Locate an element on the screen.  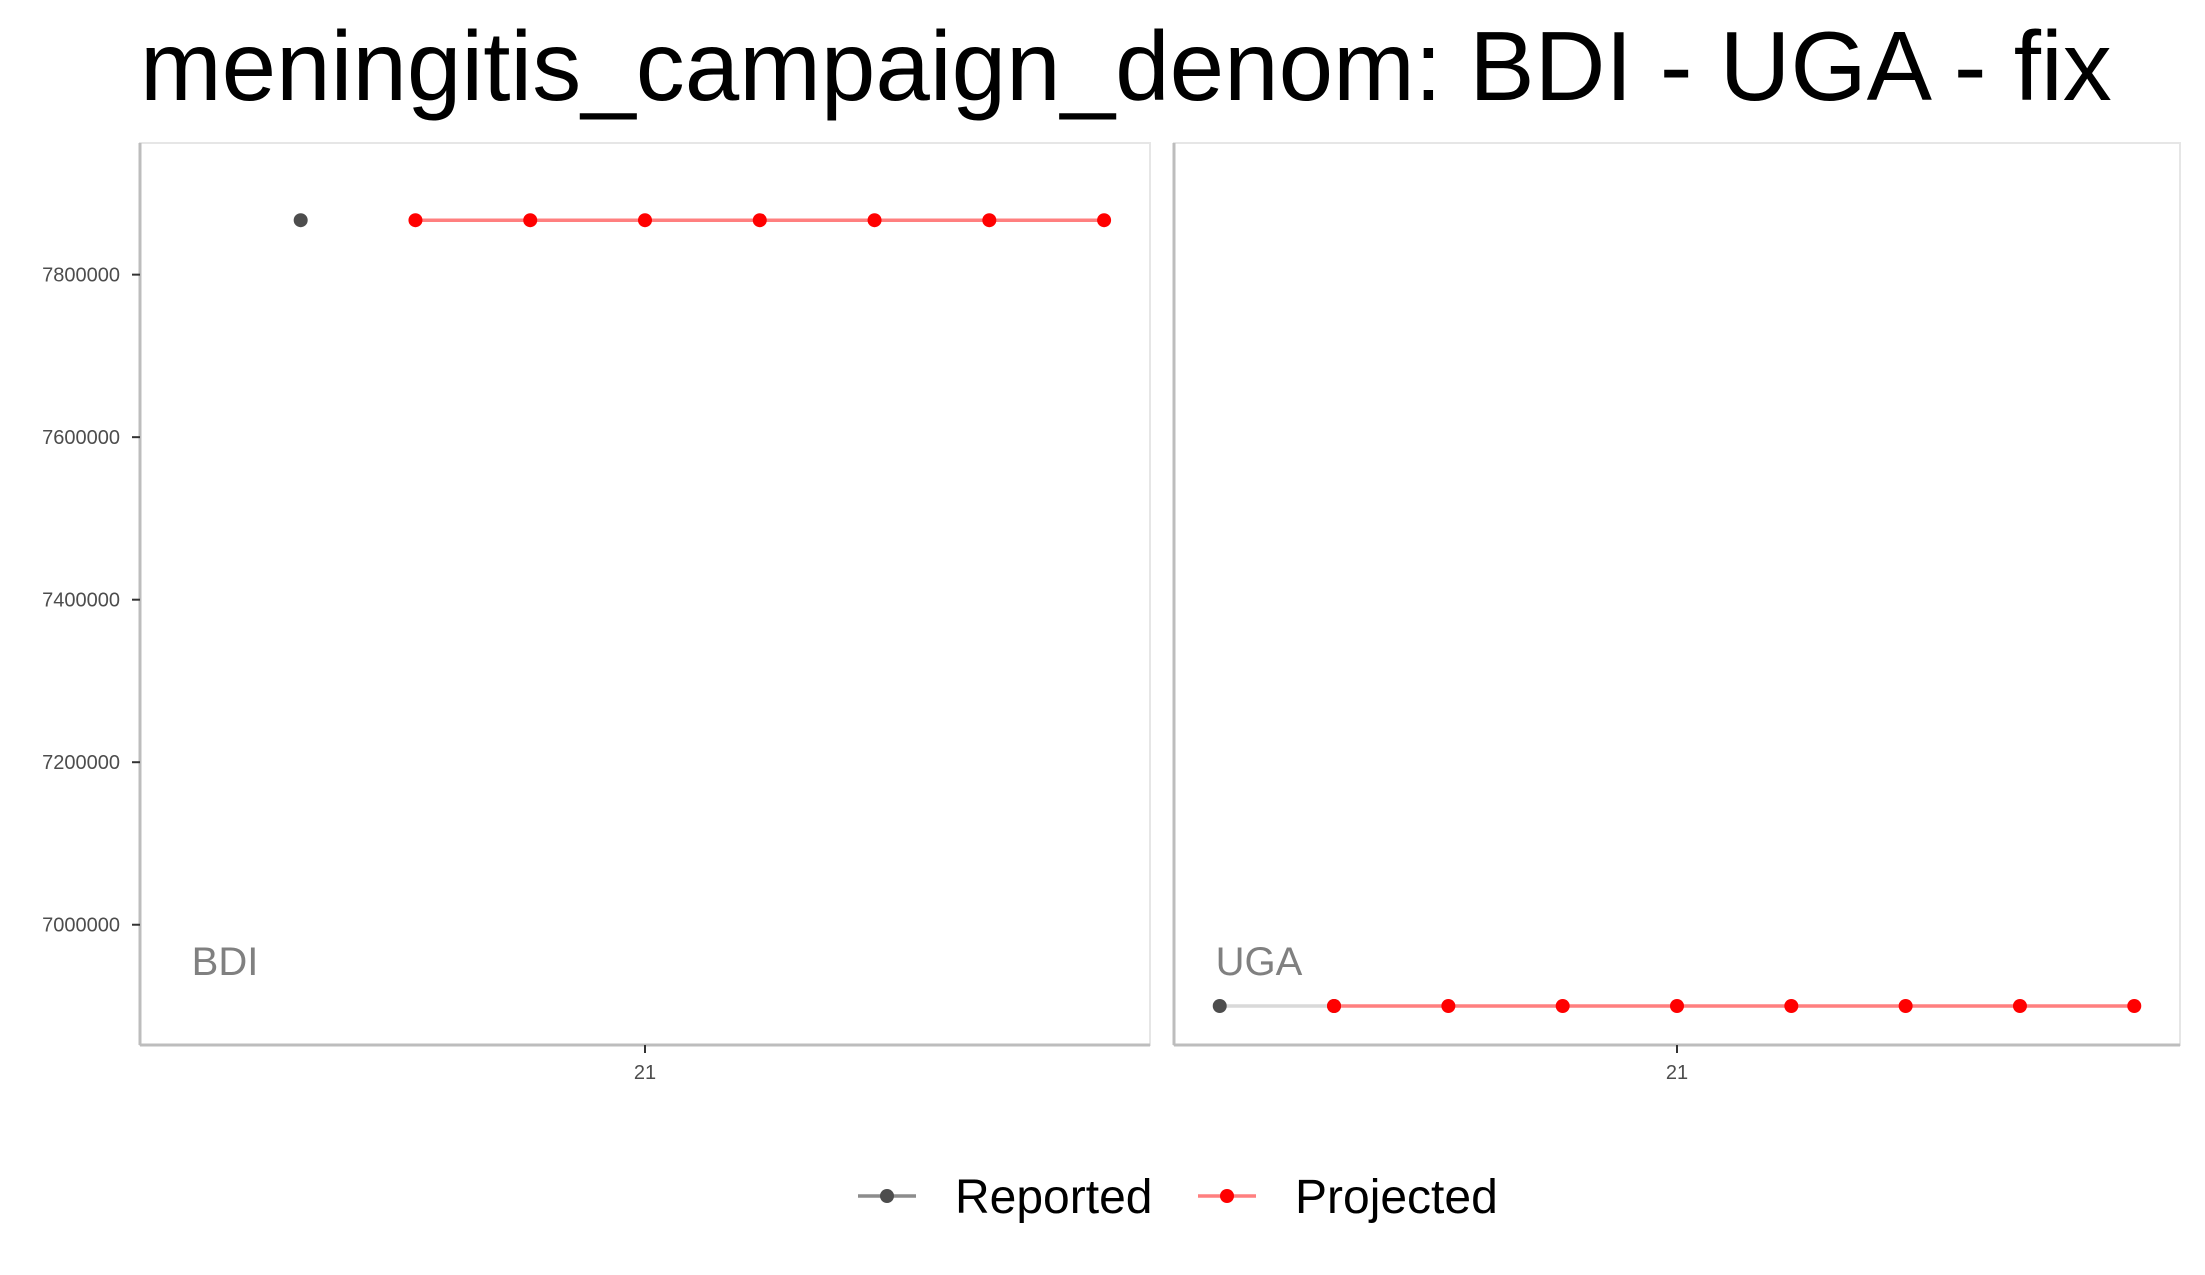
legend-item-reported: Reported is located at coordinates (1005, 1197).